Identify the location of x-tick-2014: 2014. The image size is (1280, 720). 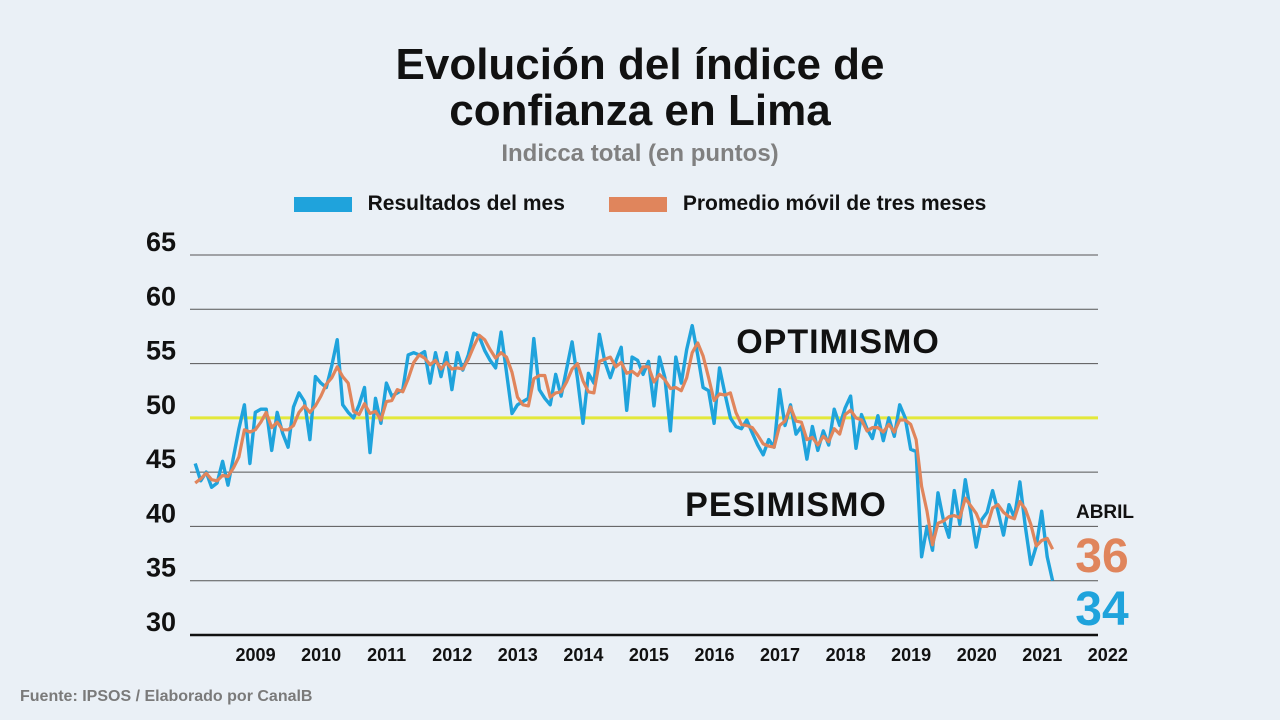
(583, 655).